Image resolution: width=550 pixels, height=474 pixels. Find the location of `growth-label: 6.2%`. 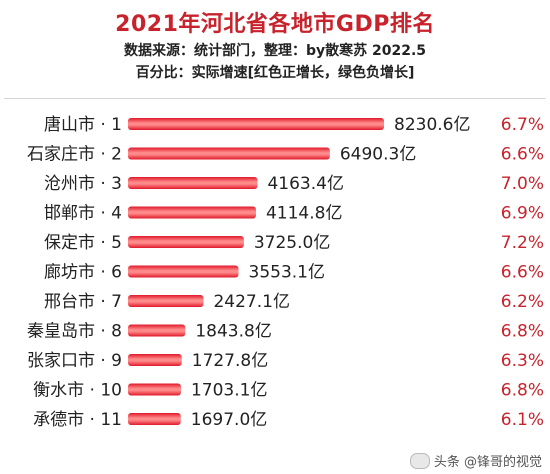

growth-label: 6.2% is located at coordinates (522, 302).